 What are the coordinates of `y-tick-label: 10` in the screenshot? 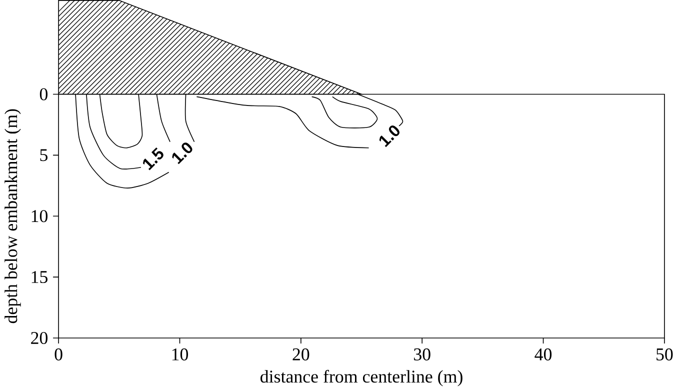 It's located at (40, 216).